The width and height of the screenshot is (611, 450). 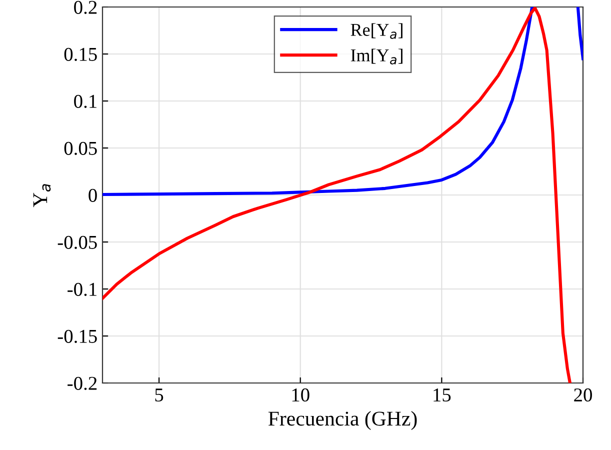 I want to click on y-tick-label: 0.2, so click(x=85, y=7).